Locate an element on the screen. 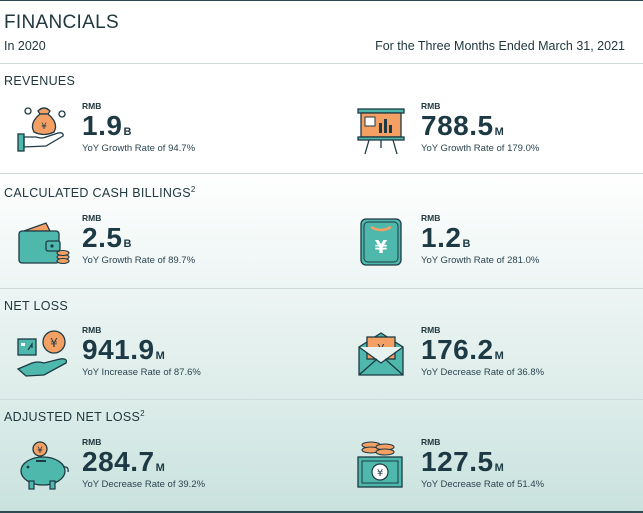  metric-adjusted-net-loss-2020: ¥ RMB 284.7M YoY Decrease Rate of 39.2% is located at coordinates (146, 468).